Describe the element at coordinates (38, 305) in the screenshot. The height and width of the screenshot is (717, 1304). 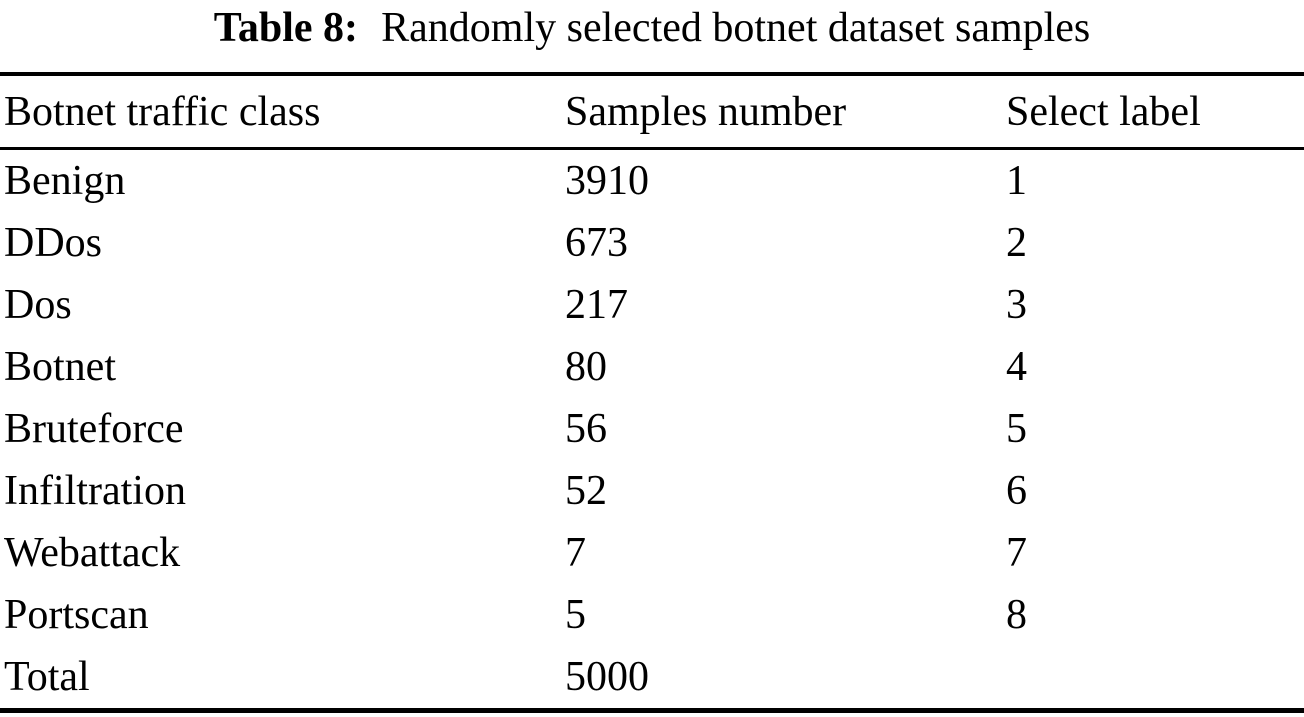
I see `cell-botnet-traffic-class: Dos` at that location.